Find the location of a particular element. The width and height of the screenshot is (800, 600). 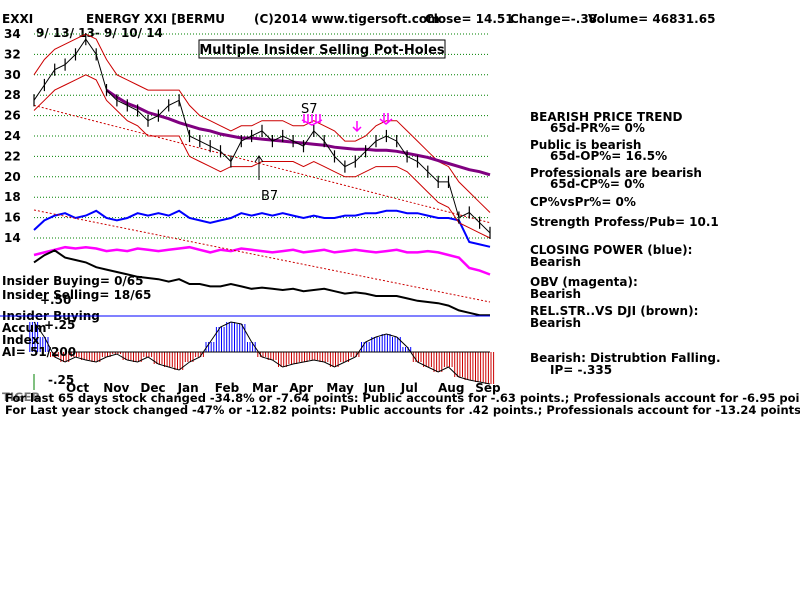

ai-value: AI= 51/200 is located at coordinates (39, 352).